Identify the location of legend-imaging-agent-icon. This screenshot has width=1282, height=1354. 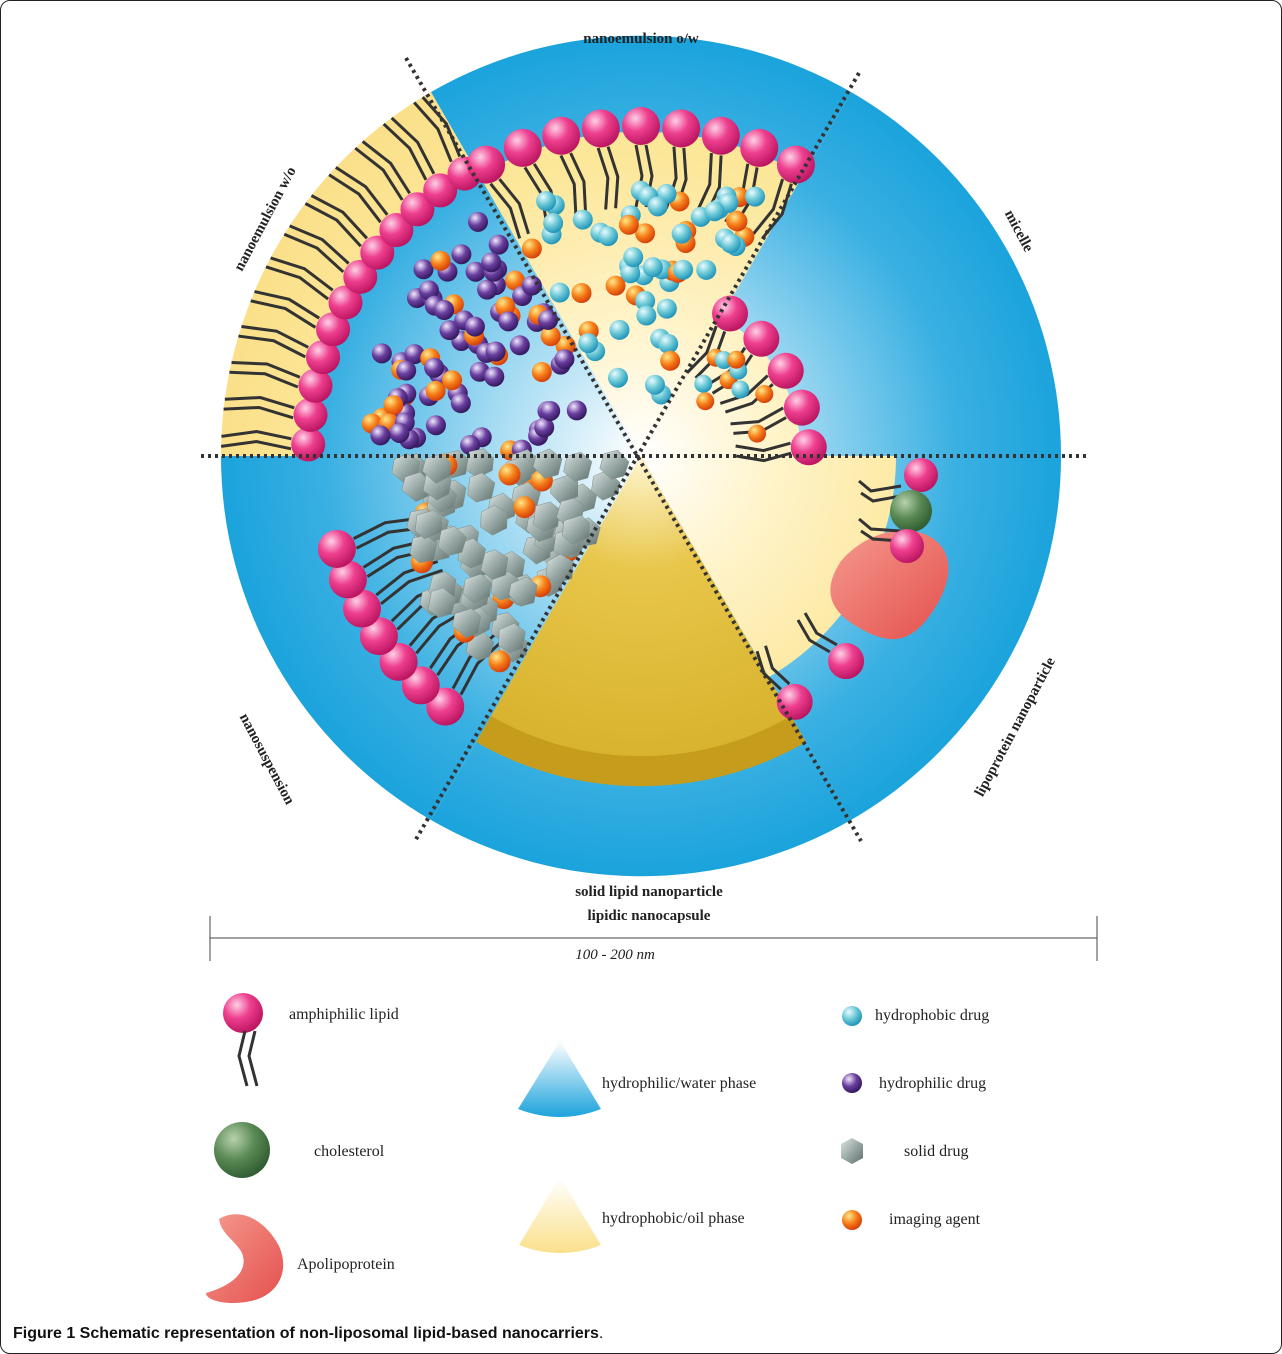
(852, 1220).